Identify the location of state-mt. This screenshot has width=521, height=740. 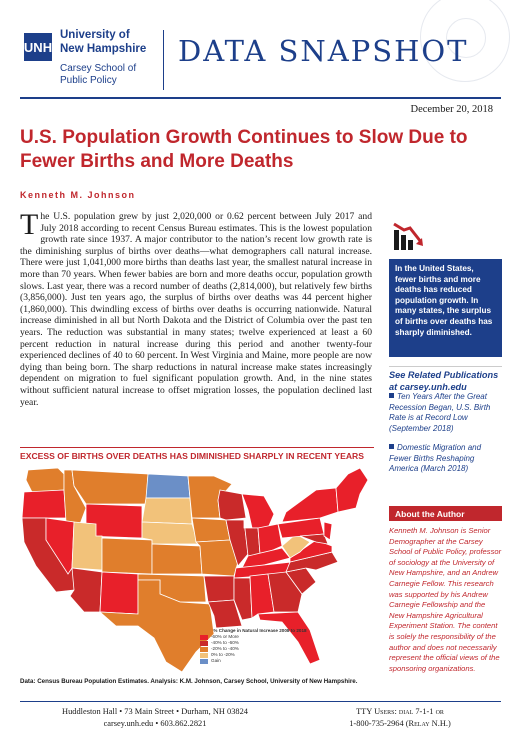
(110, 487).